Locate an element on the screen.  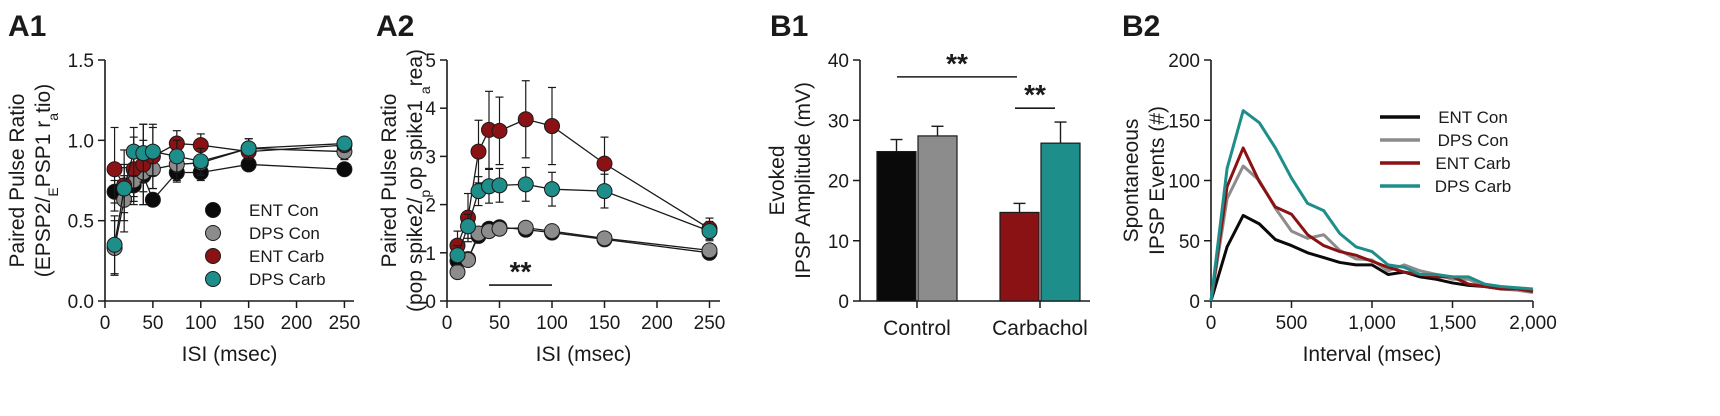
legend-label: DPS Con is located at coordinates (1473, 140).